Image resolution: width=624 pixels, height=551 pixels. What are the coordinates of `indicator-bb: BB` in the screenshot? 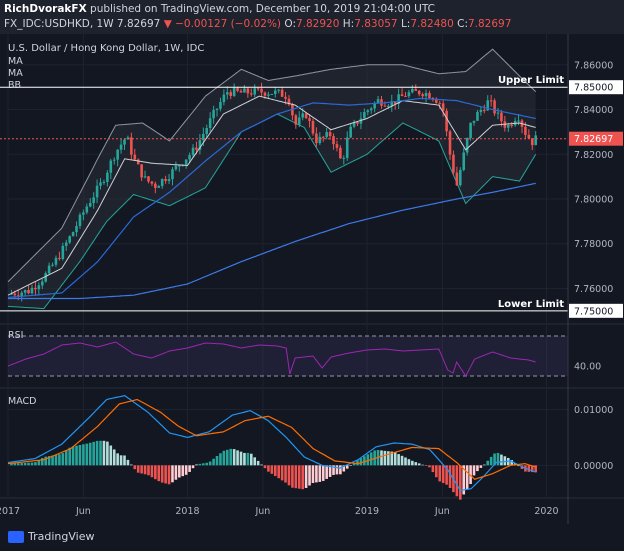 It's located at (14, 85).